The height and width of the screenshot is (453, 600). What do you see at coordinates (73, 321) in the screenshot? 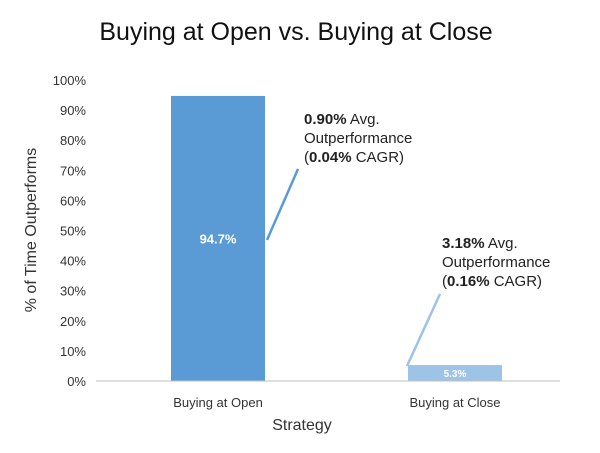
I see `y-tick-label: 20%` at bounding box center [73, 321].